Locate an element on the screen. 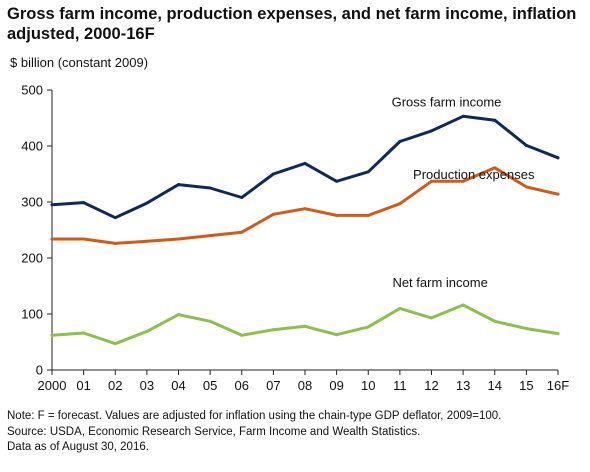  x-tick-label: 03 is located at coordinates (147, 385).